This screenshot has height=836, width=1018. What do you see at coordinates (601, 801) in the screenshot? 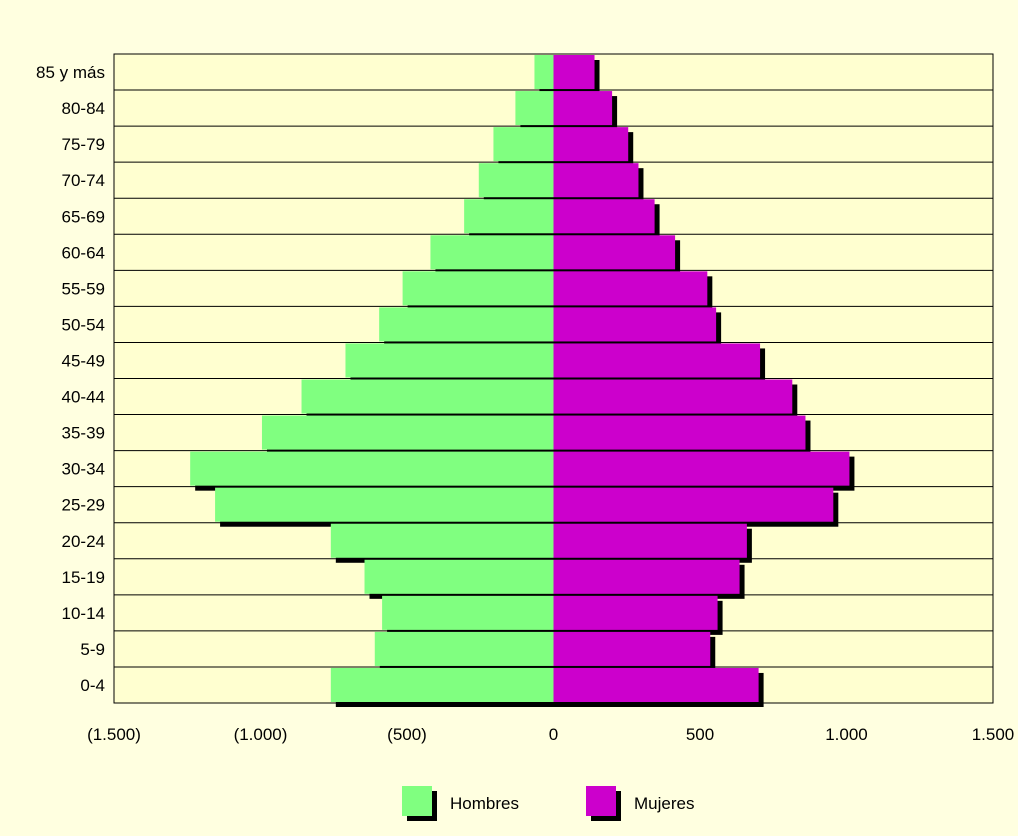
I see `legend-swatch-mujeres` at bounding box center [601, 801].